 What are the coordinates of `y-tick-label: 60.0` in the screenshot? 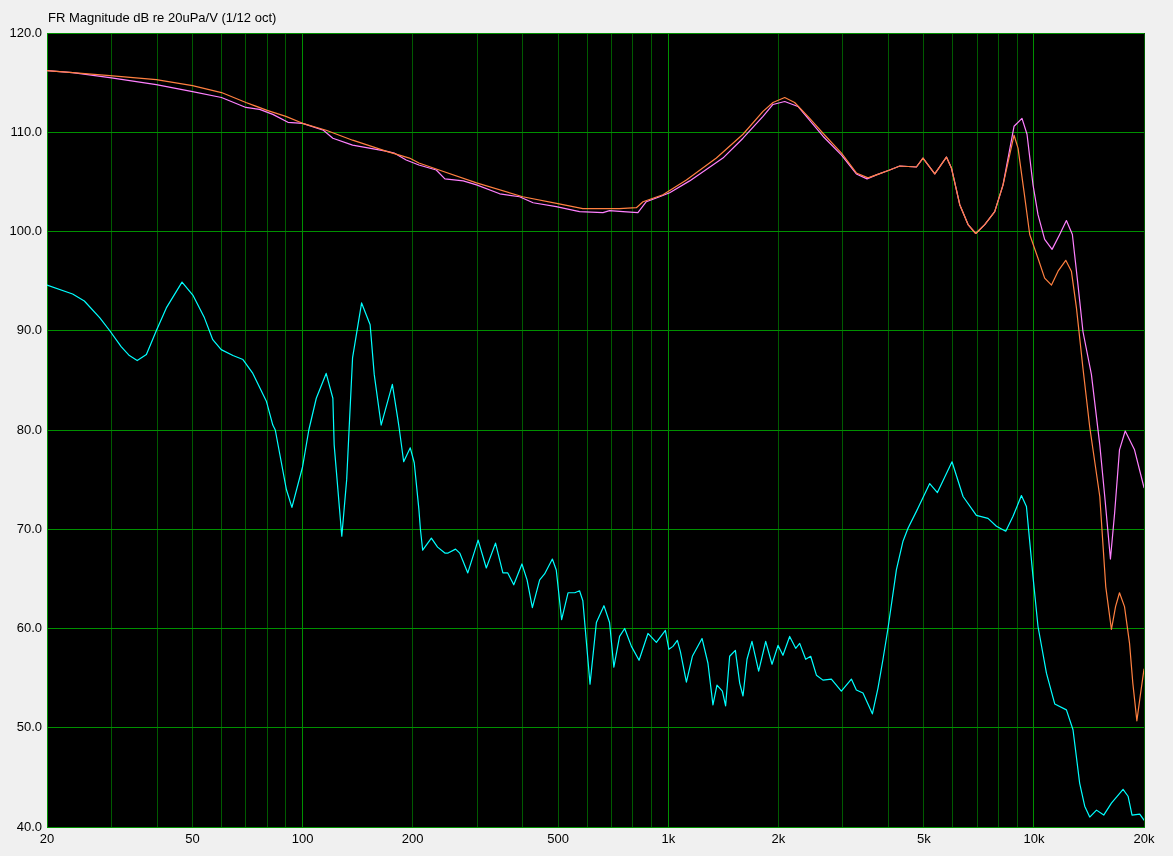 It's located at (29, 628).